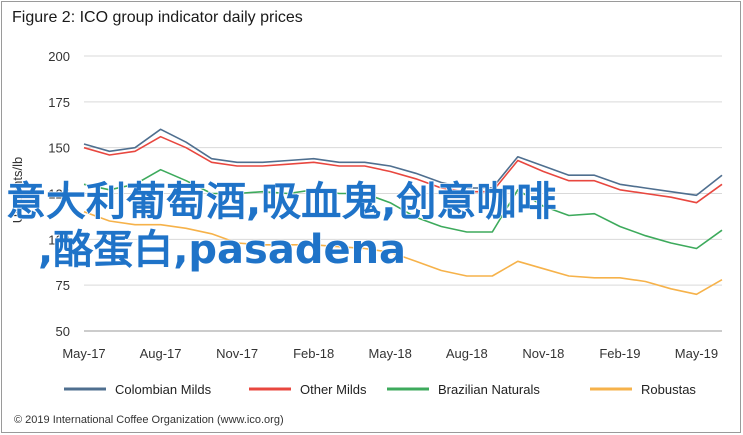 This screenshot has height=435, width=743. I want to click on legend-label: Colombian Milds, so click(163, 389).